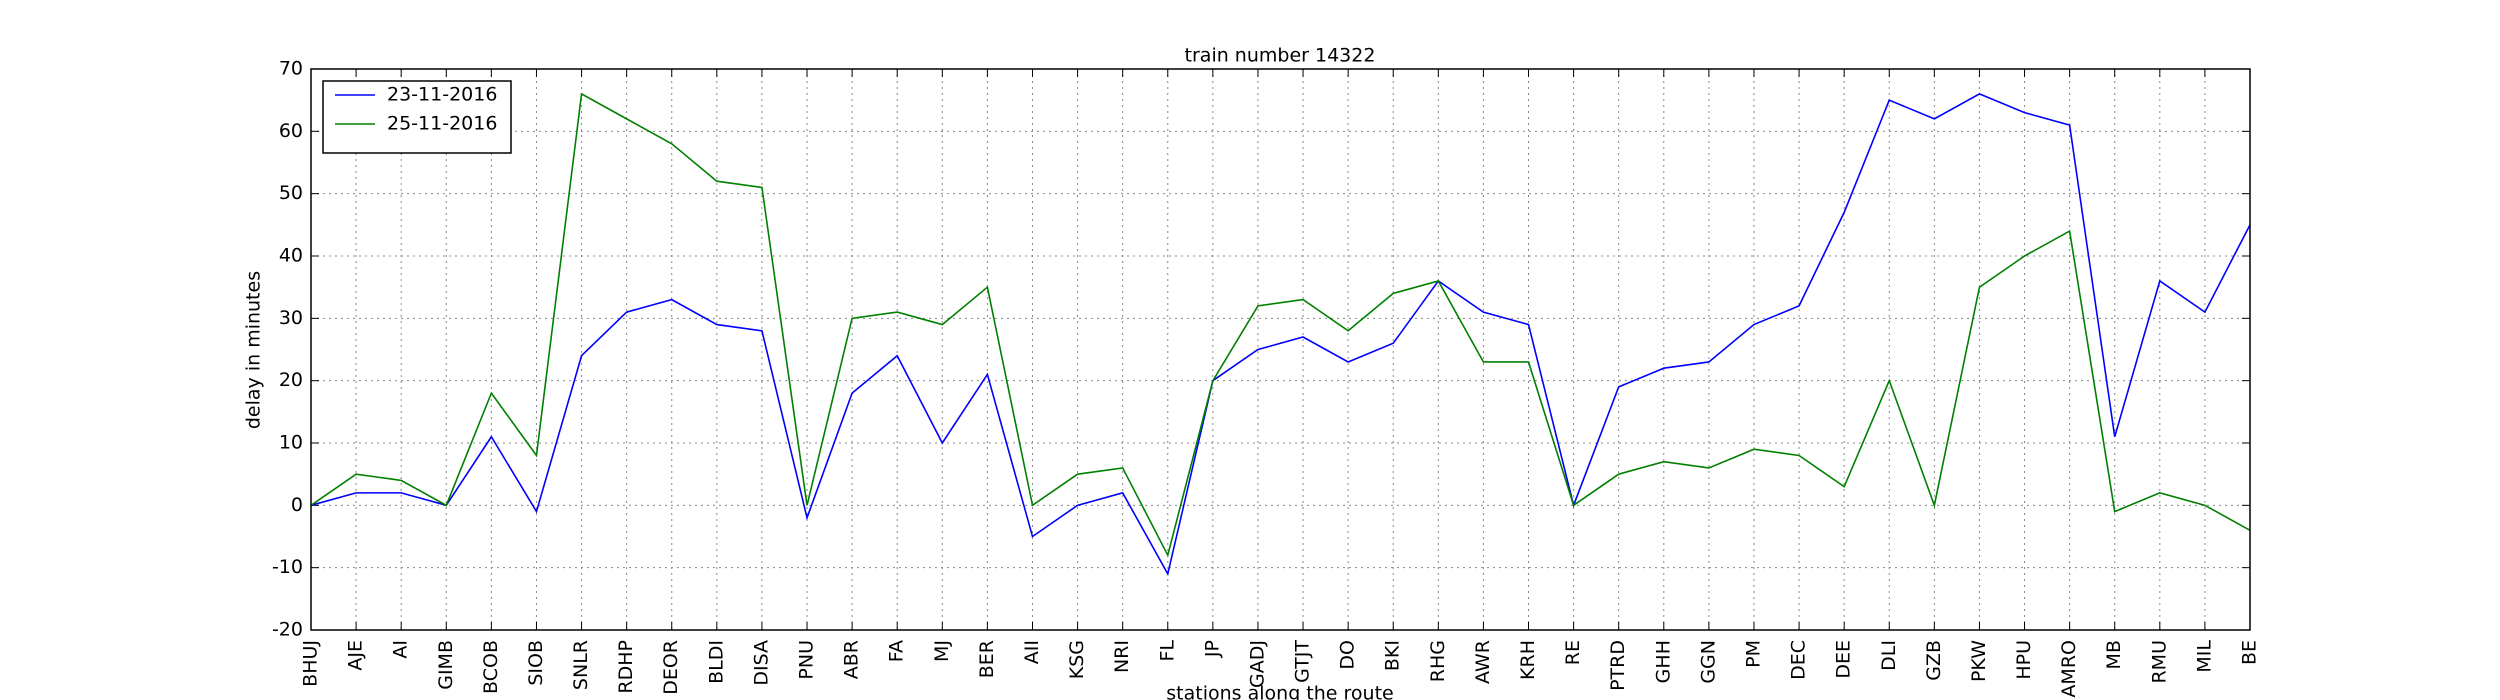 This screenshot has height=700, width=2500. I want to click on x-tick-label: BHUJ, so click(311, 663).